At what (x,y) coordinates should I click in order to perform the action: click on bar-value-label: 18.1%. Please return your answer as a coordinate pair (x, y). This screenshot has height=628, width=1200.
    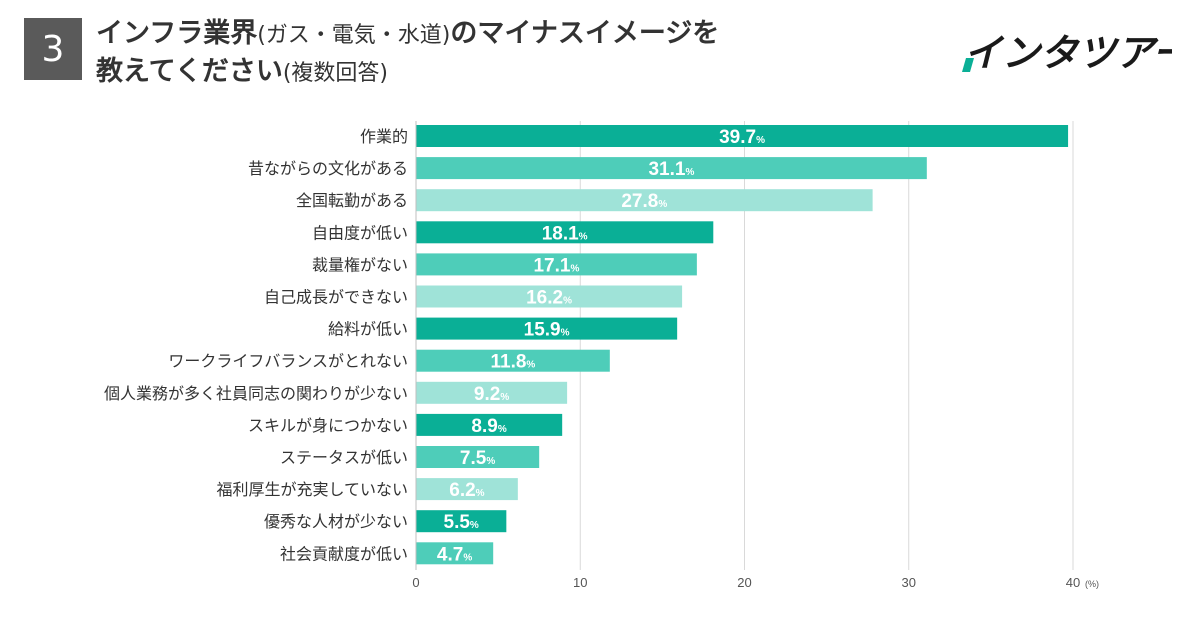
    Looking at the image, I should click on (565, 233).